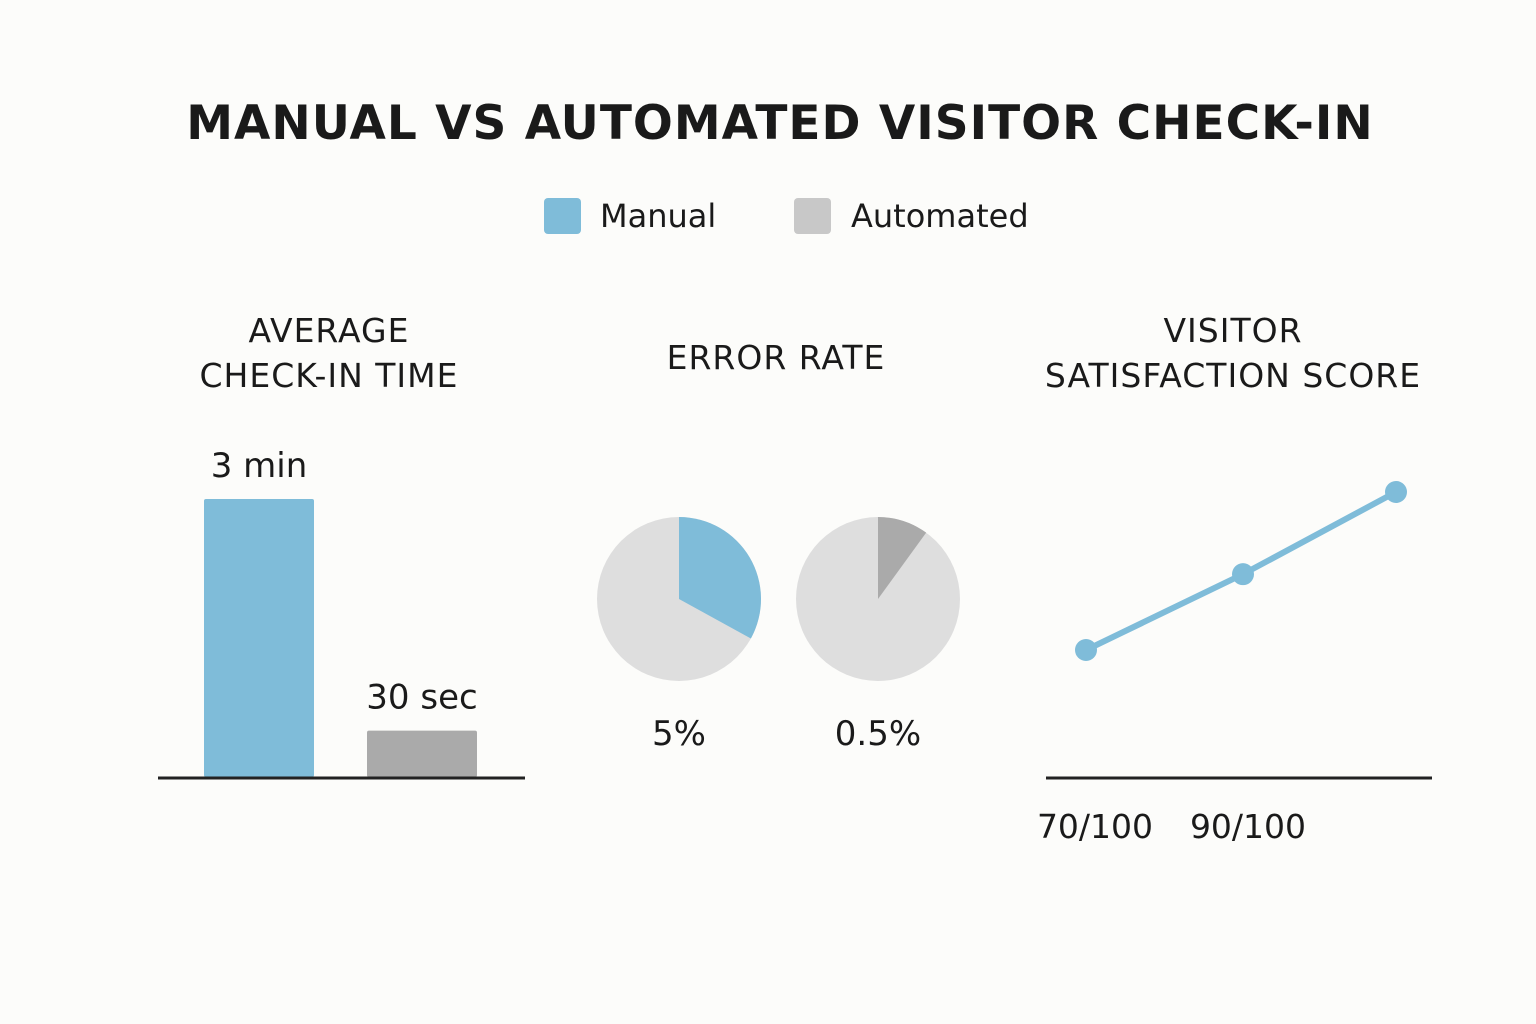 The image size is (1536, 1024). What do you see at coordinates (1233, 375) in the screenshot?
I see `line-panel-title-line-2: SATISFACTION SCORE` at bounding box center [1233, 375].